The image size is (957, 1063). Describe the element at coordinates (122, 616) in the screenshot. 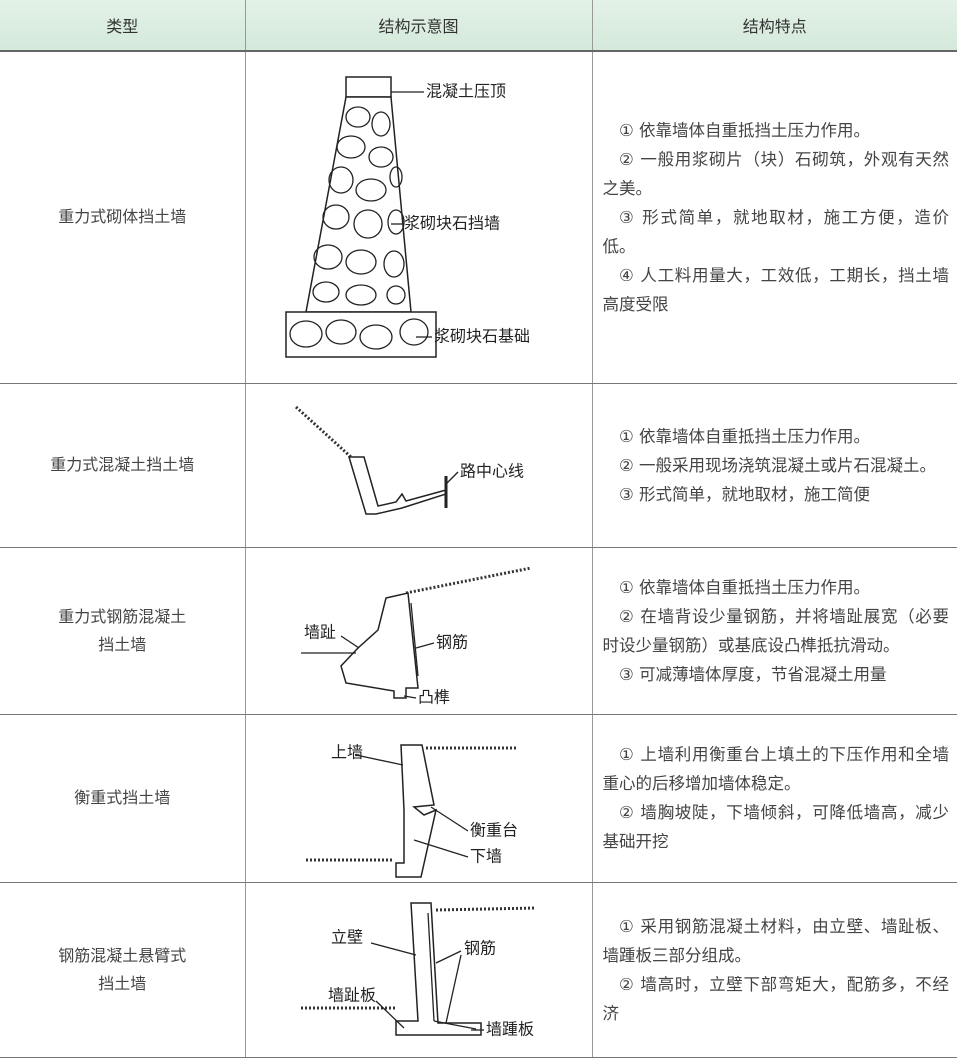

I see `type-line: 重力式钢筋混凝土` at that location.